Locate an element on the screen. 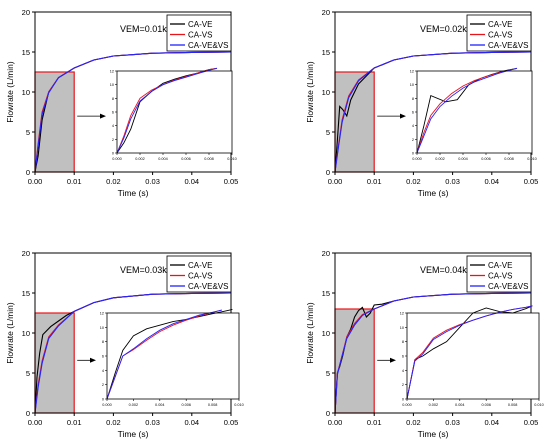 This screenshot has width=550, height=446. inset-y-tick-label: 8 is located at coordinates (413, 99).